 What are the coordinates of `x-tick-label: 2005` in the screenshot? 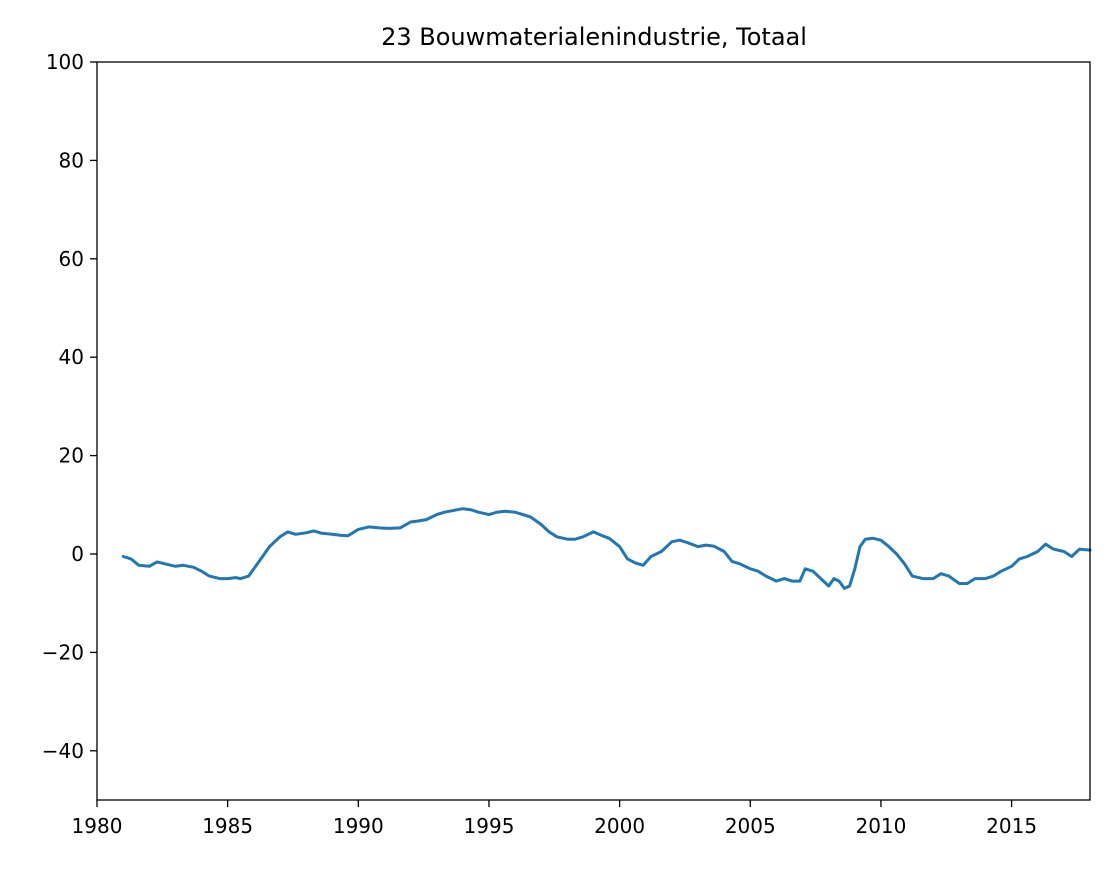 It's located at (750, 826).